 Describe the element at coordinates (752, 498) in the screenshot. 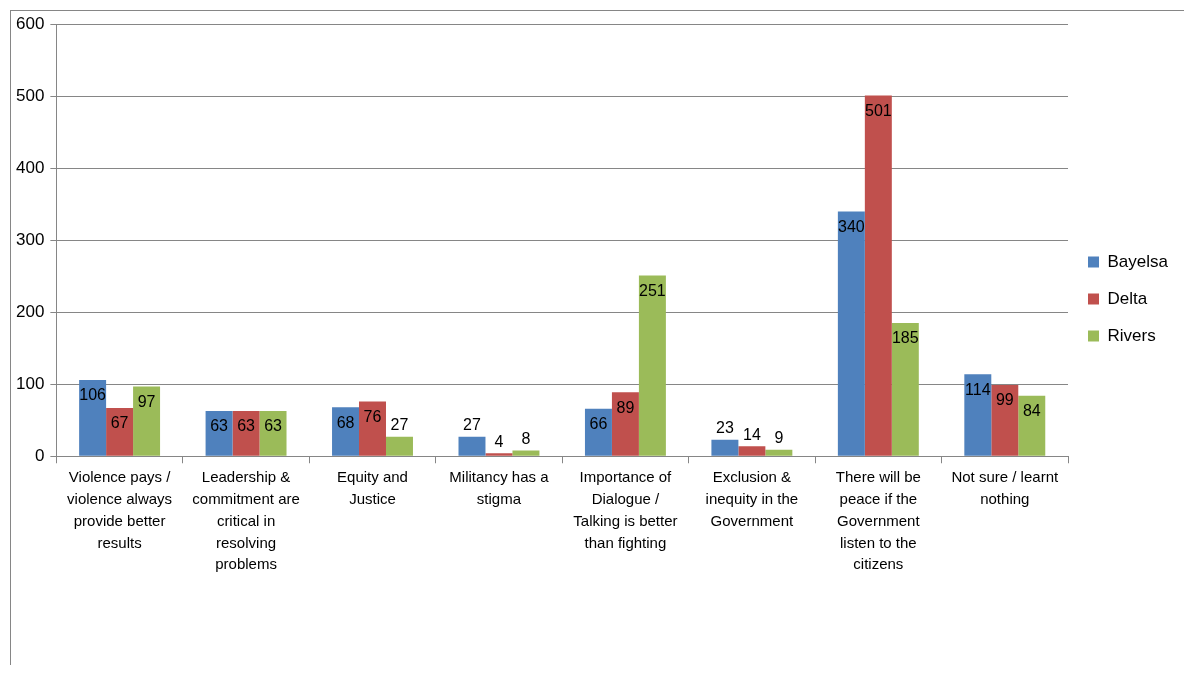

I see `x-tick-label: Exclusion & inequity in the Government` at that location.